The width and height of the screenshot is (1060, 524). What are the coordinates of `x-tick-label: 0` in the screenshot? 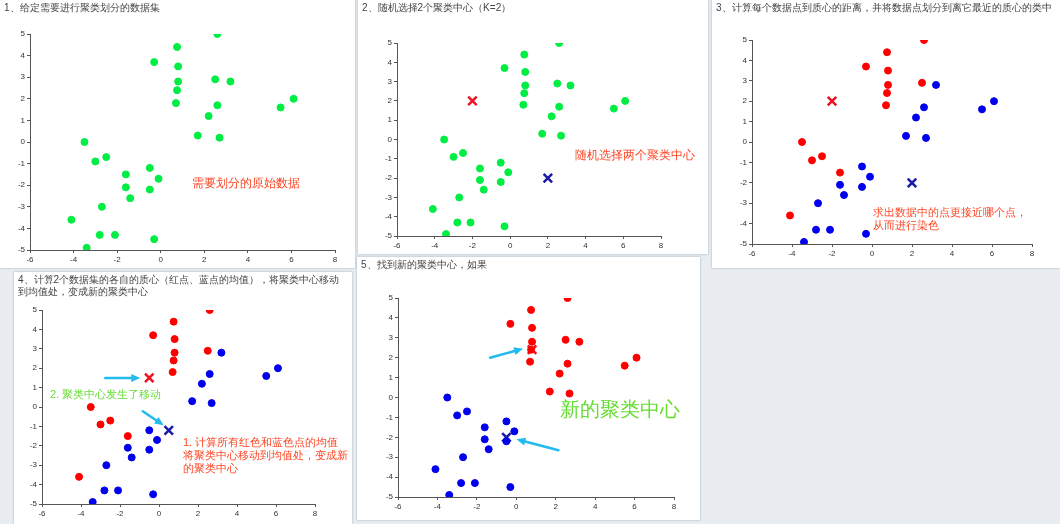 It's located at (517, 506).